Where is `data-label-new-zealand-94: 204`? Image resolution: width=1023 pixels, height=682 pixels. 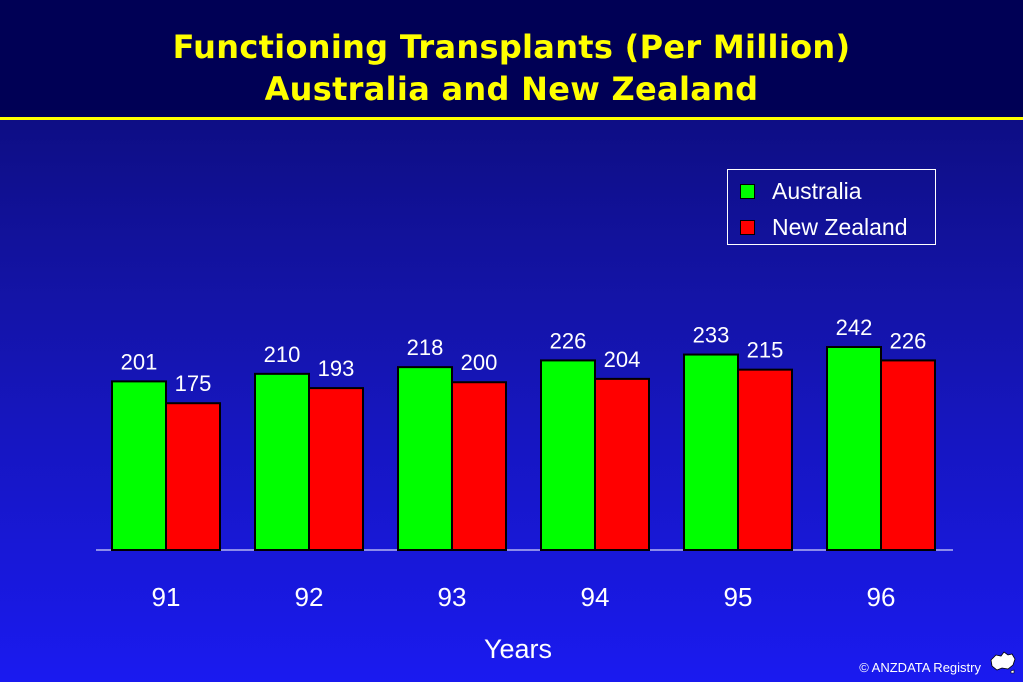 data-label-new-zealand-94: 204 is located at coordinates (622, 359).